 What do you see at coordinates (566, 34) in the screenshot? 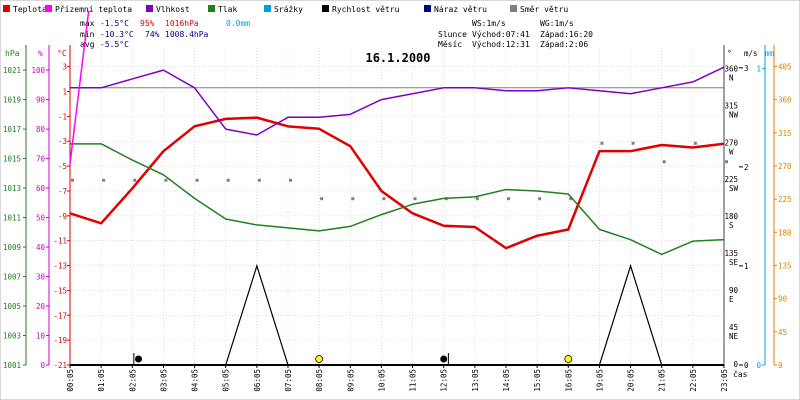
I see `sun-set: Západ:16:20` at bounding box center [566, 34].